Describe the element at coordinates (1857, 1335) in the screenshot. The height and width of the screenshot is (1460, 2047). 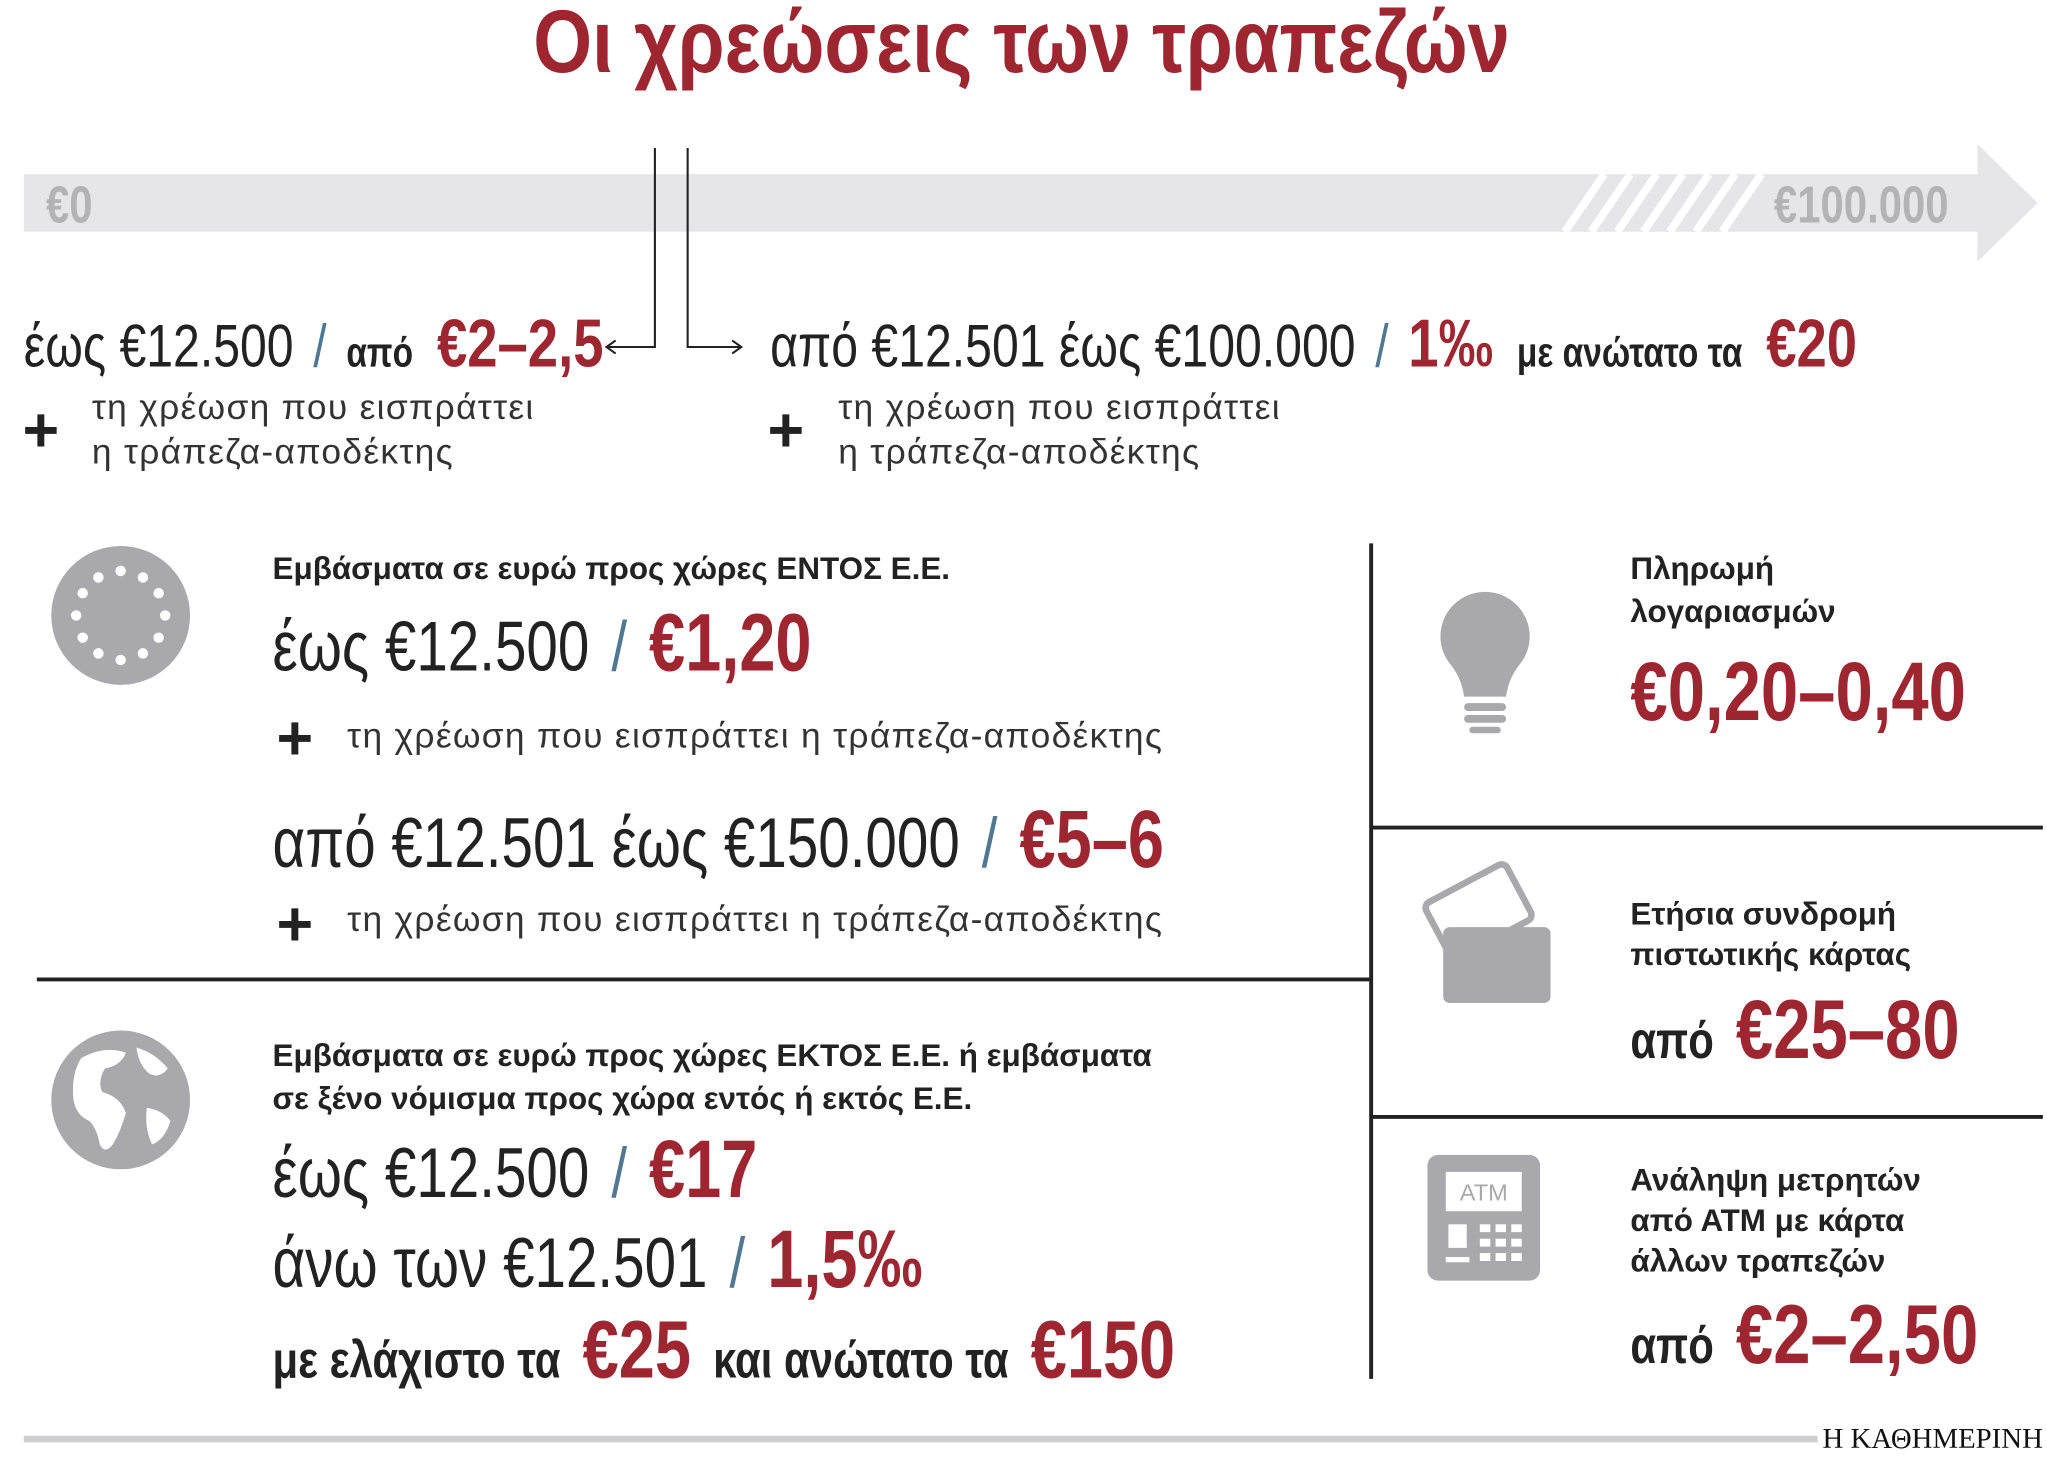
I see `fee: €2–2,50` at that location.